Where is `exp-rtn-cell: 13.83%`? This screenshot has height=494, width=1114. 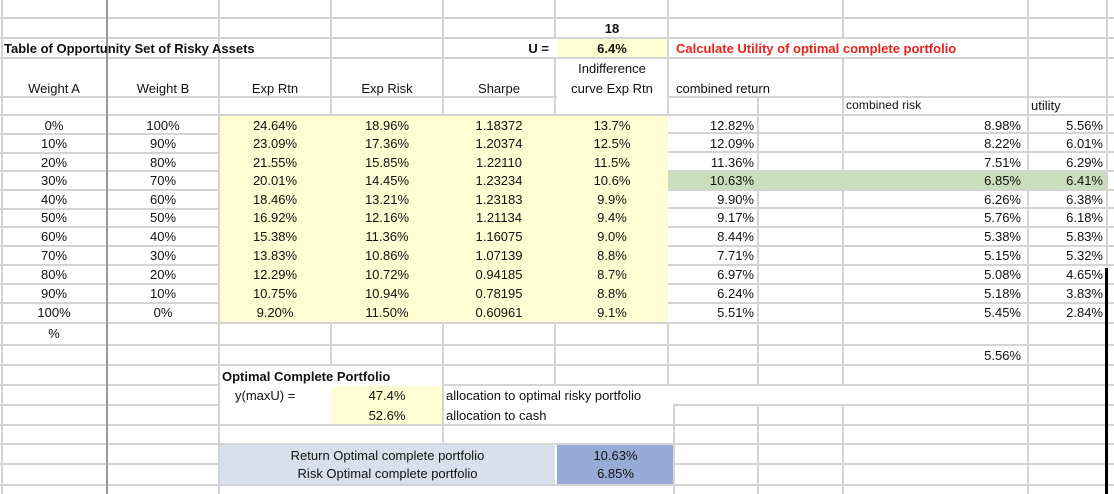
exp-rtn-cell: 13.83% is located at coordinates (275, 255).